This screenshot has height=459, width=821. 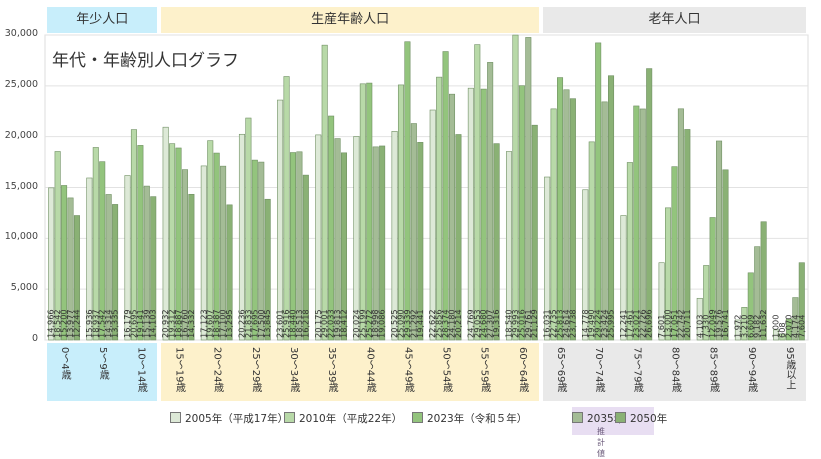 I want to click on legend-label: 2010年（平成22年）, so click(x=351, y=419).